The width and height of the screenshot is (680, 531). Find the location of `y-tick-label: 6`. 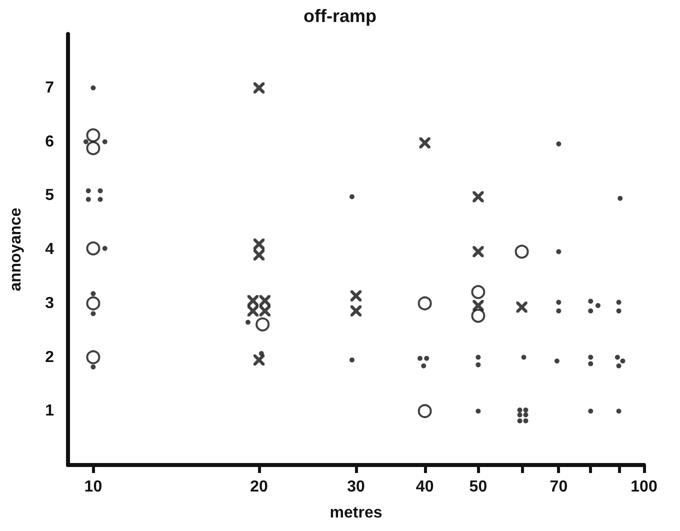

y-tick-label: 6 is located at coordinates (49, 141).